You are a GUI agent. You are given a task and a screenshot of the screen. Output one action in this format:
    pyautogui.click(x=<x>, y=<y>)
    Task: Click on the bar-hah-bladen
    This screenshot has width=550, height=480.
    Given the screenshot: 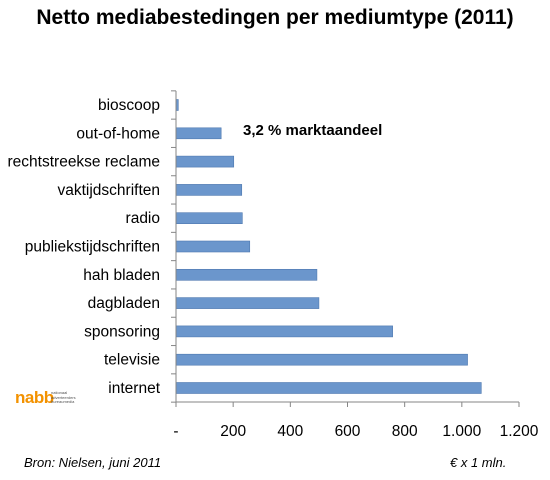 What is the action you would take?
    pyautogui.click(x=246, y=274)
    